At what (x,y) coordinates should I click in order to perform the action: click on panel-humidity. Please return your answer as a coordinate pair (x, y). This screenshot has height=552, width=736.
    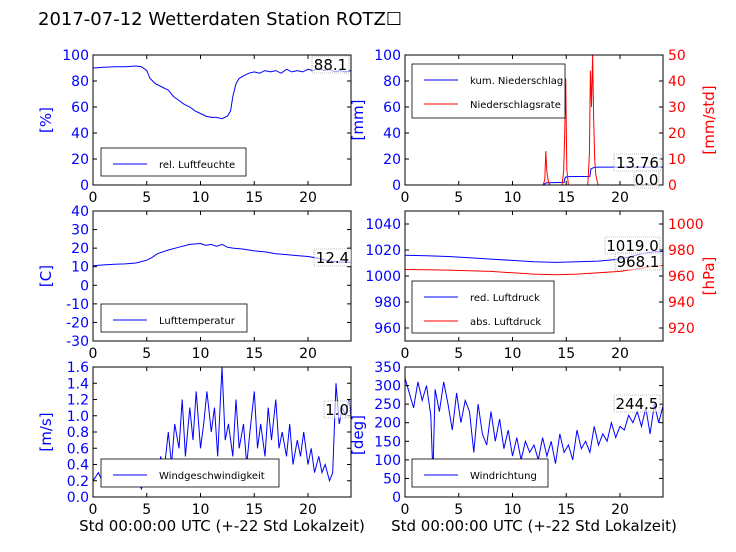
    Looking at the image, I should click on (222, 120).